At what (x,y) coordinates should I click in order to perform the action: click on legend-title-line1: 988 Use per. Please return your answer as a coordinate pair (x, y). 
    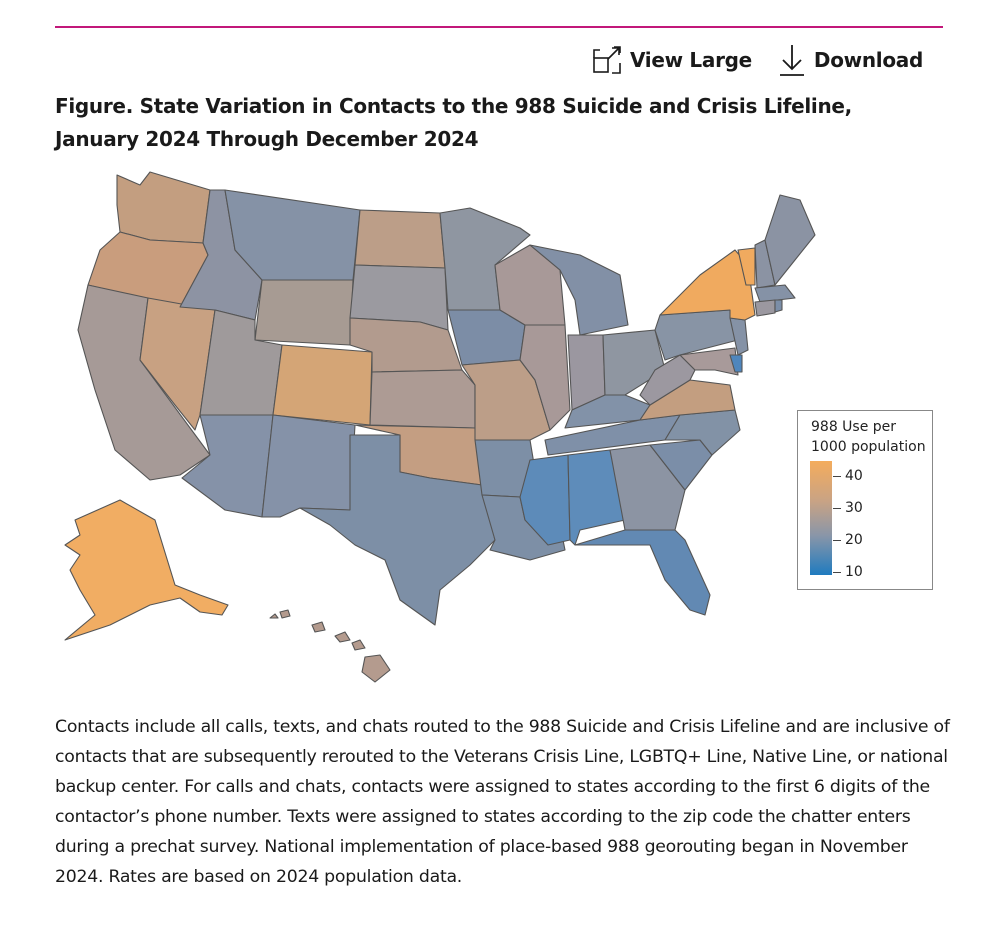
    Looking at the image, I should click on (854, 427).